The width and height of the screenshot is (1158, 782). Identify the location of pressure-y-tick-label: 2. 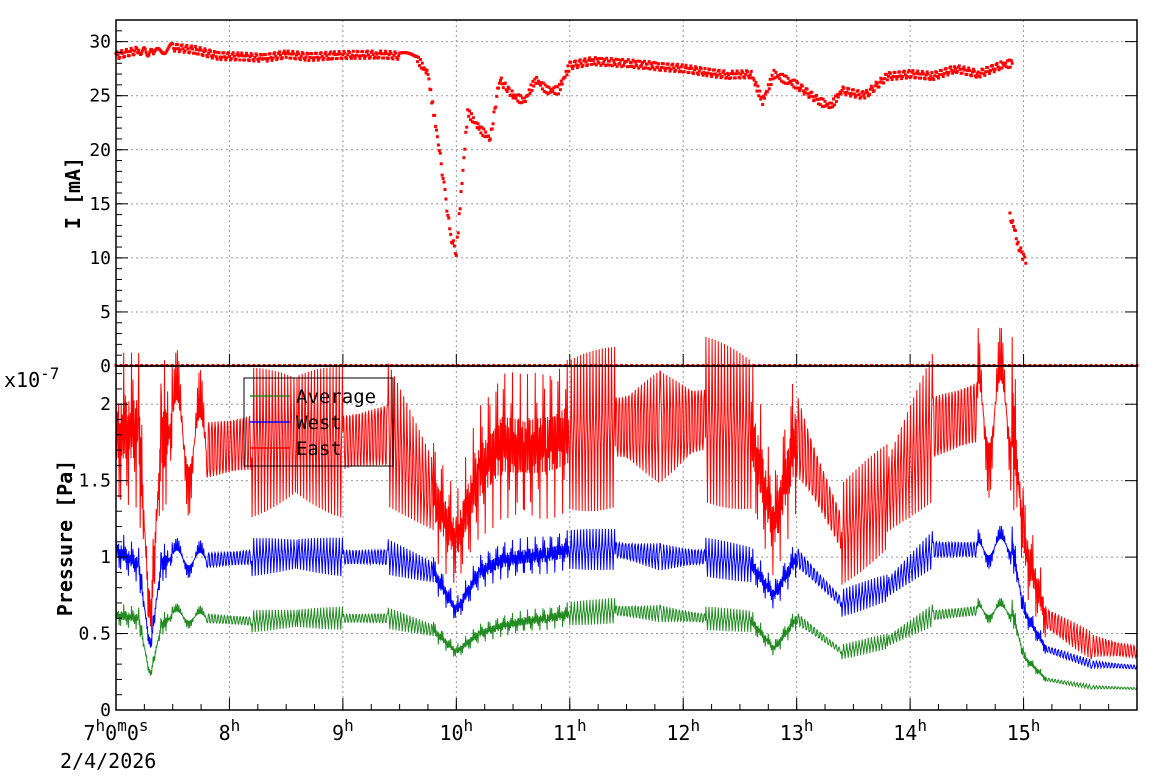
(105, 404).